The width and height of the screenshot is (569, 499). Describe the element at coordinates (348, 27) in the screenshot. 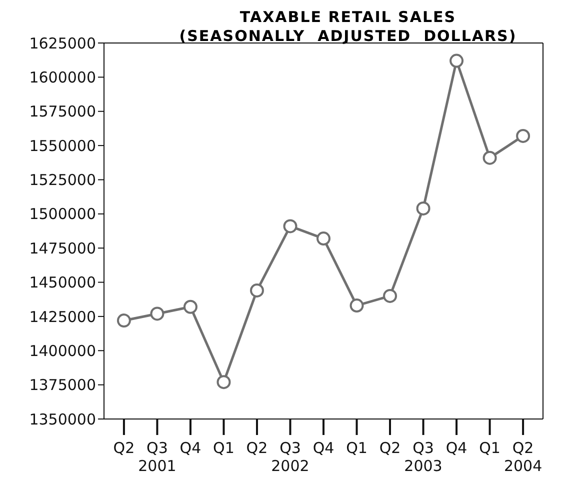

I see `chart-title: TAXABLE RETAIL SALES (SEASONALLY ADJUSTED DOLLARS)` at that location.